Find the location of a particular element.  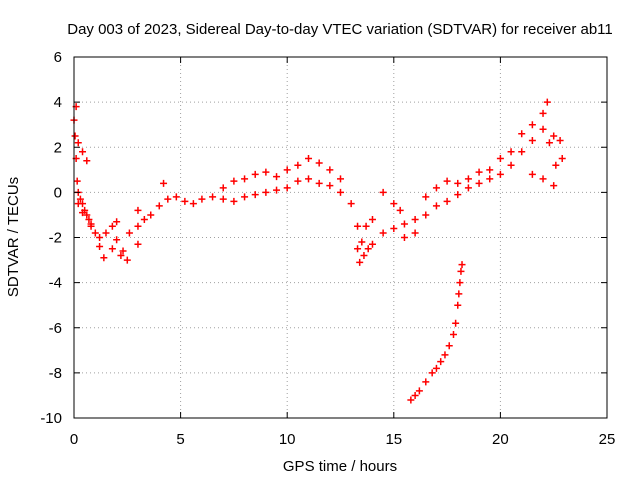

y-tick-label: 2 is located at coordinates (58, 147).